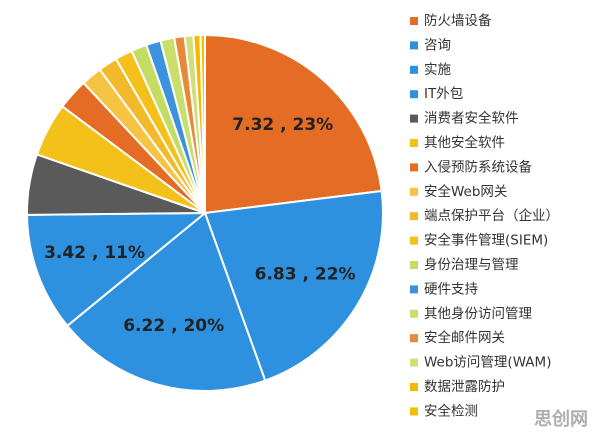 This screenshot has width=596, height=435. Describe the element at coordinates (464, 387) in the screenshot. I see `legend-label: 数据泄露防护` at that location.